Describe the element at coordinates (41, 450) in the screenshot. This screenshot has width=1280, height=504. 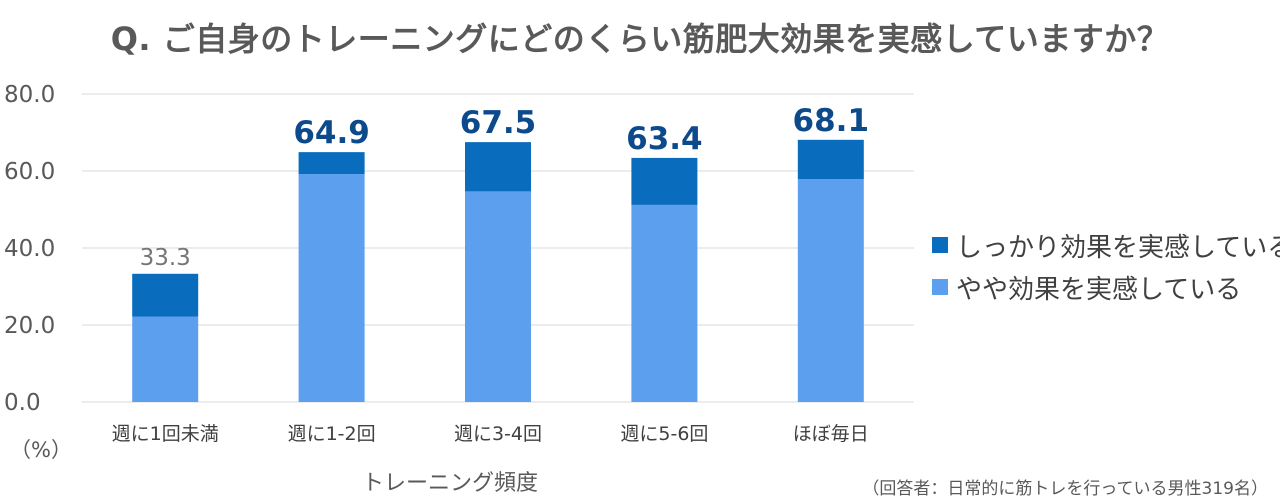
I see `y-axis-unit: （%）` at that location.